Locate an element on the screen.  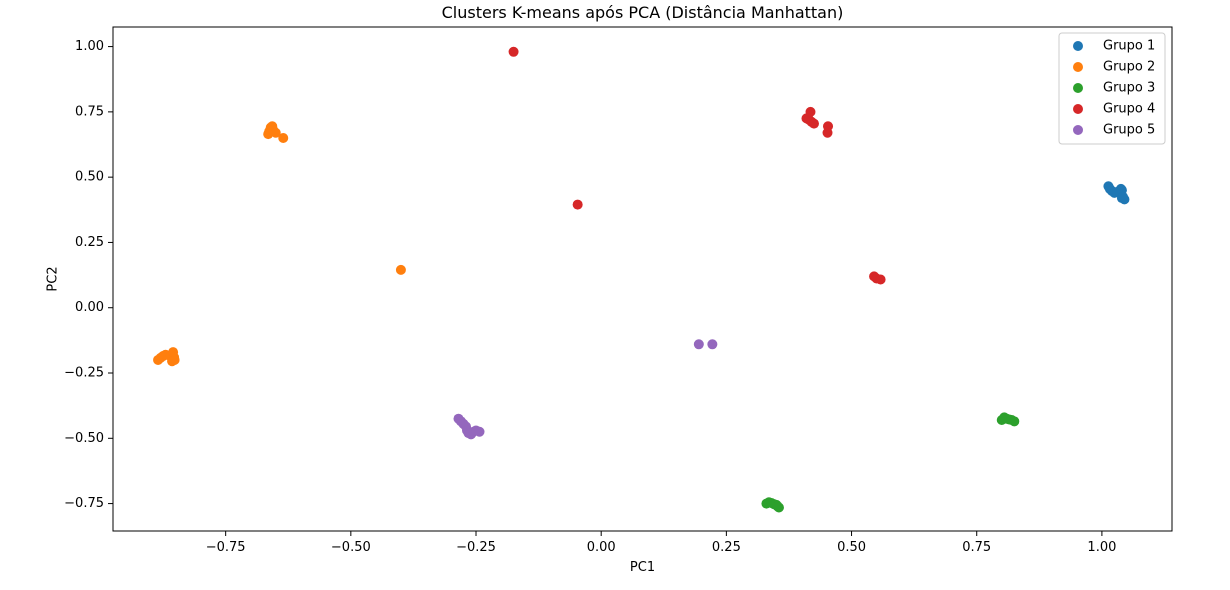
legend-label-grupo-2: Grupo 2 is located at coordinates (1129, 67).